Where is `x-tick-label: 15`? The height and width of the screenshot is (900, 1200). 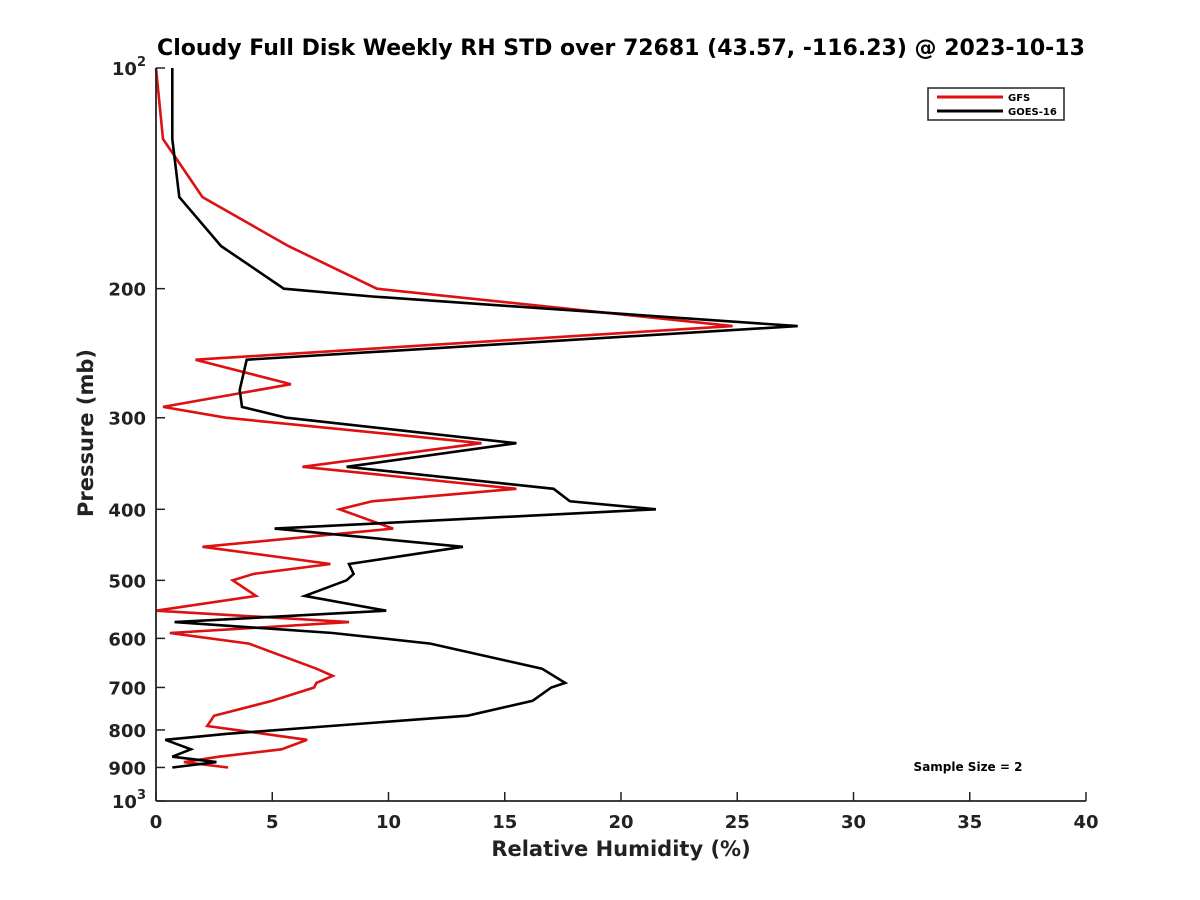 x-tick-label: 15 is located at coordinates (504, 822).